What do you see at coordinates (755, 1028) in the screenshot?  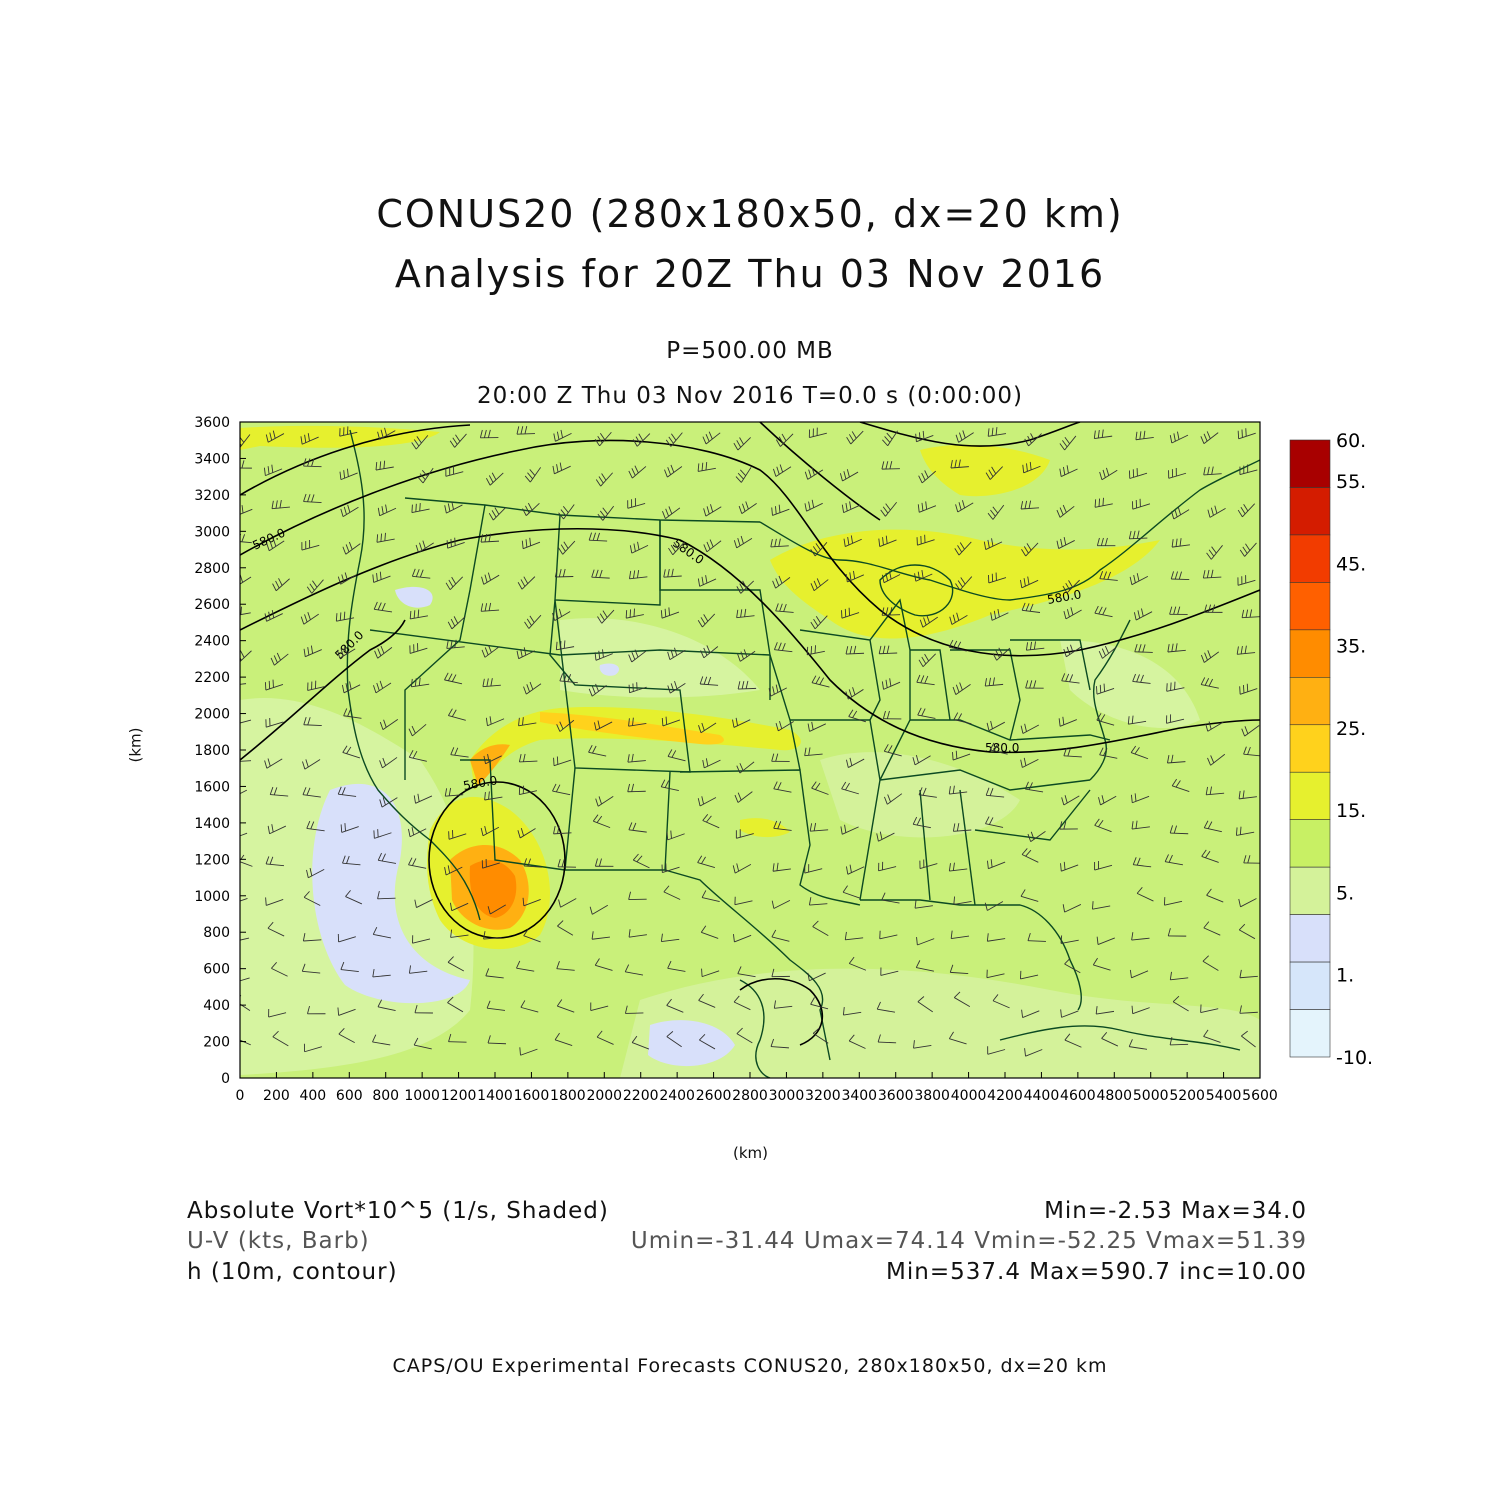 I see `mexico-coast` at bounding box center [755, 1028].